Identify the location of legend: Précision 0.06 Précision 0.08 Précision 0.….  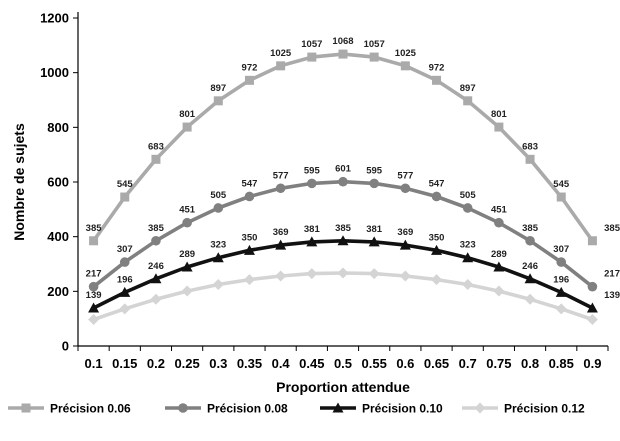
(296, 409).